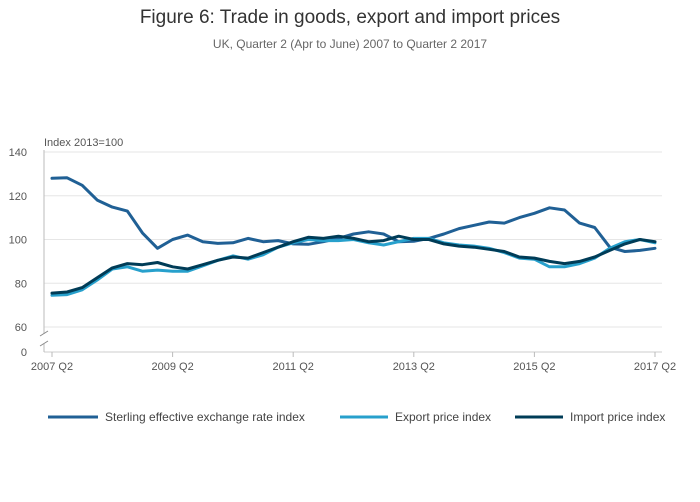 This screenshot has width=700, height=502. Describe the element at coordinates (21, 328) in the screenshot. I see `y-tick-label: 60` at that location.